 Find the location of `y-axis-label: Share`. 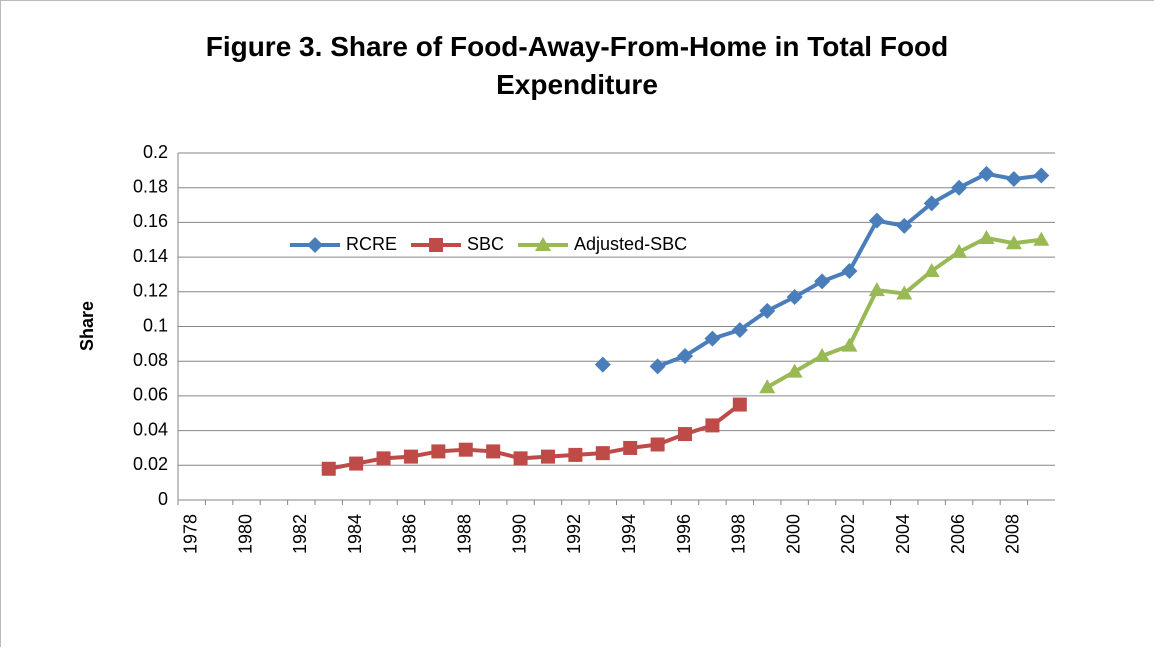

y-axis-label: Share is located at coordinates (87, 326).